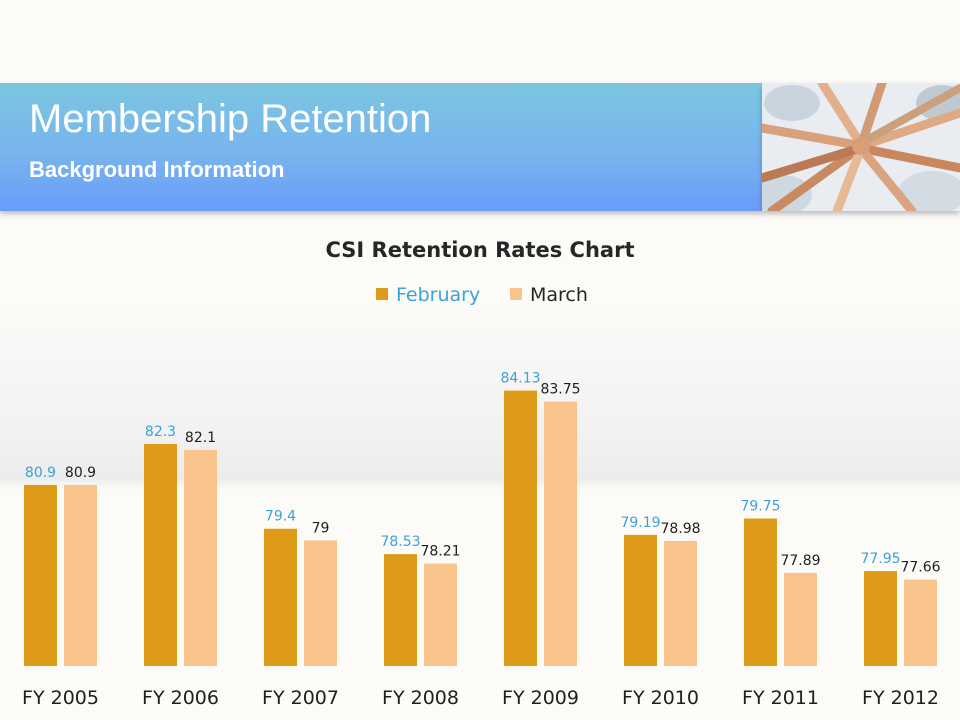  I want to click on x-tick-label: FY 2006, so click(180, 698).